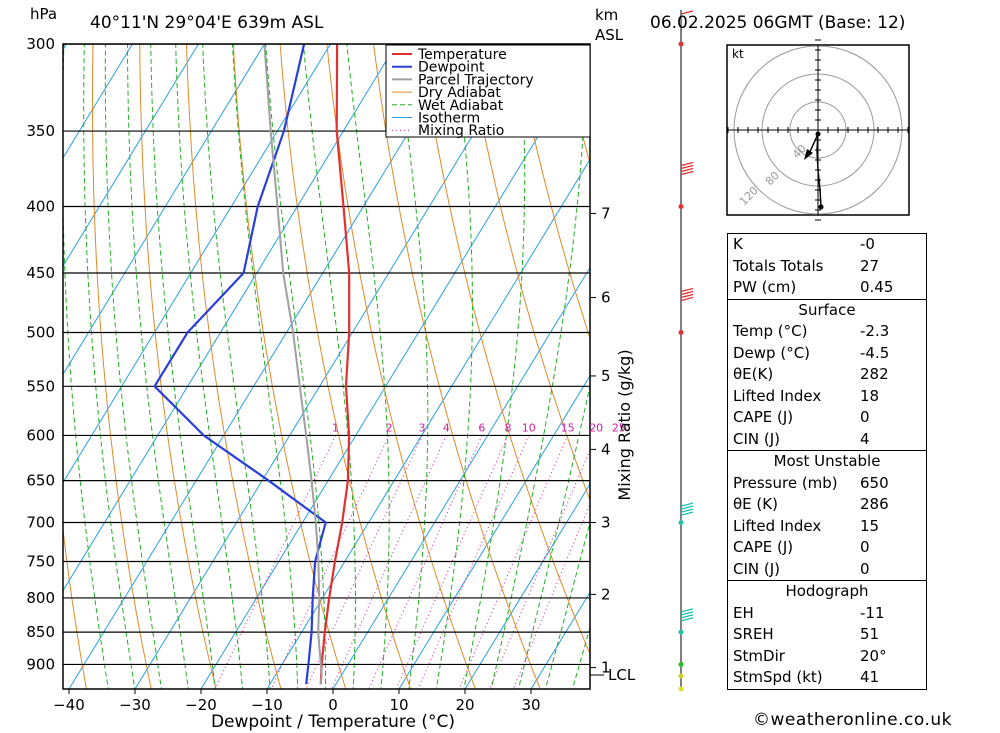 This screenshot has width=1000, height=733. I want to click on x-tick-label: 10, so click(398, 705).